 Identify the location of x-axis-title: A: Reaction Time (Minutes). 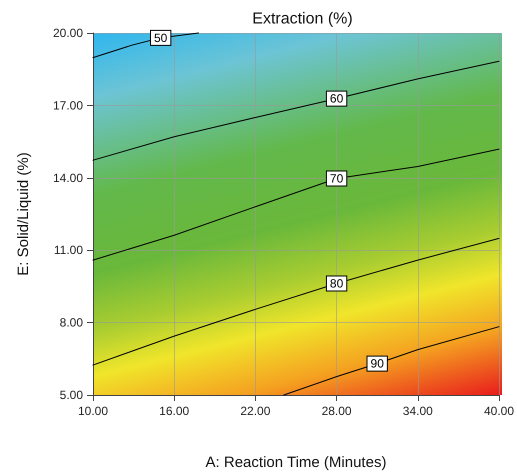
(296, 462).